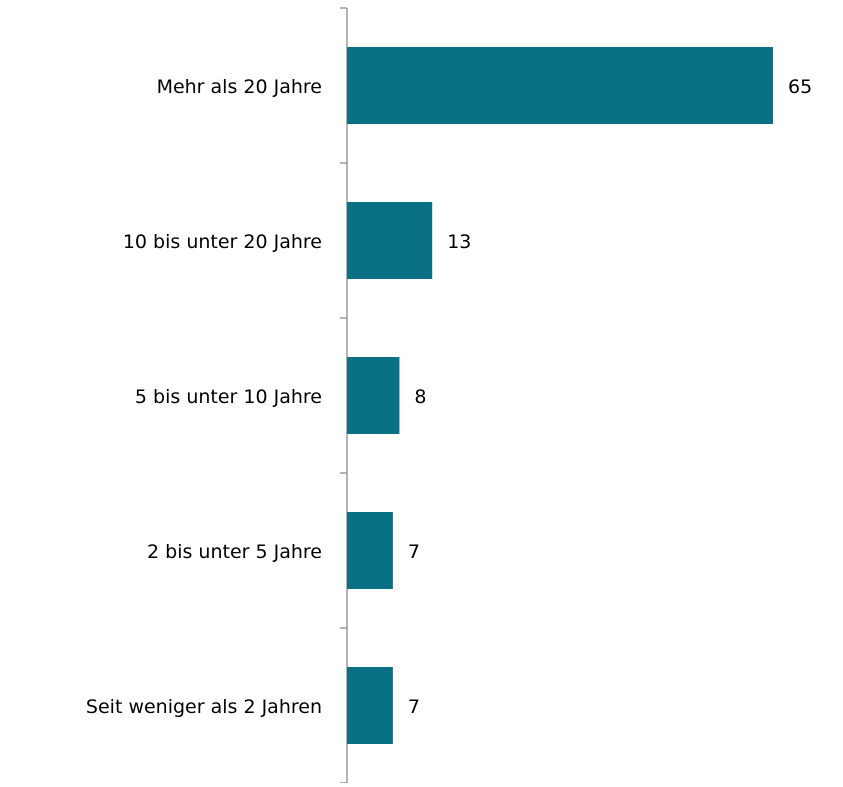 Image resolution: width=843 pixels, height=787 pixels. I want to click on category-label: 2 bis unter 5 Jahre, so click(234, 552).